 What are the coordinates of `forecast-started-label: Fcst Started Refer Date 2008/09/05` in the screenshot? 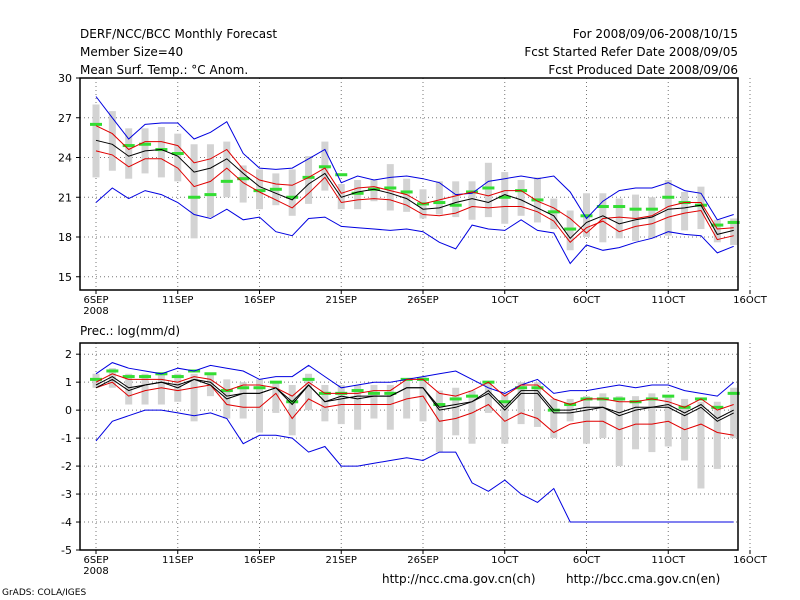 It's located at (631, 52).